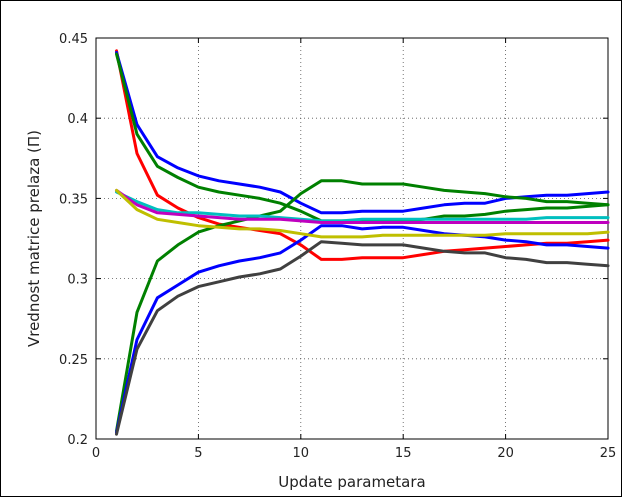 Image resolution: width=622 pixels, height=498 pixels. I want to click on y-tick-label: 0.4, so click(77, 119).